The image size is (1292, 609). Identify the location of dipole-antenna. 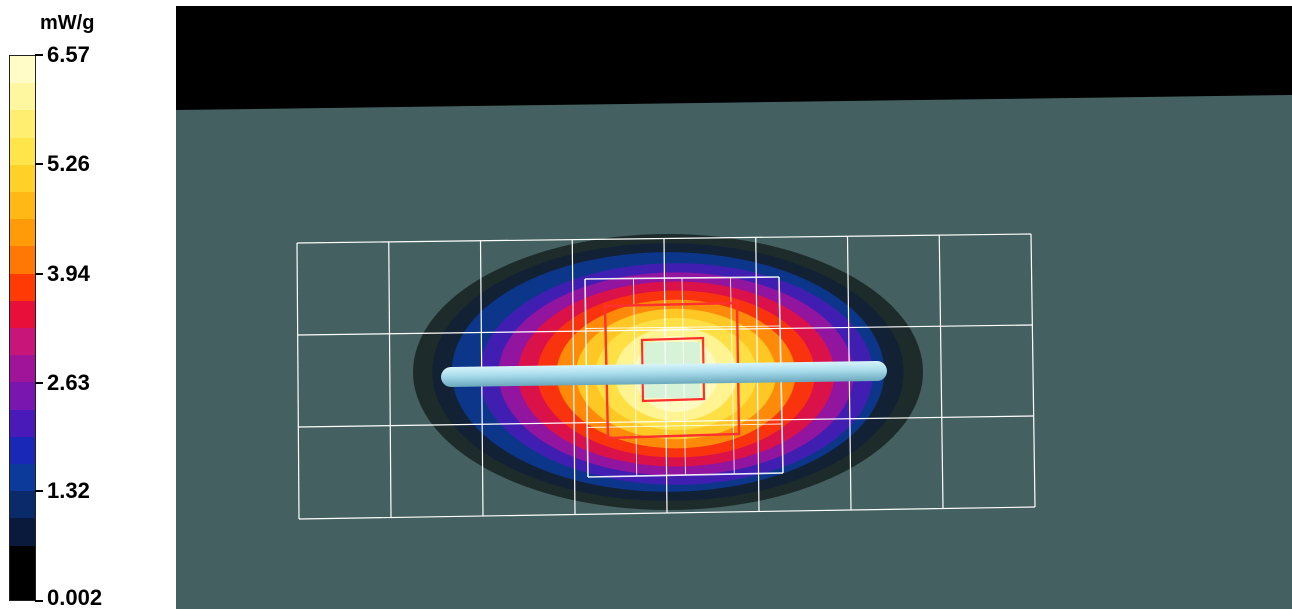
(664, 374).